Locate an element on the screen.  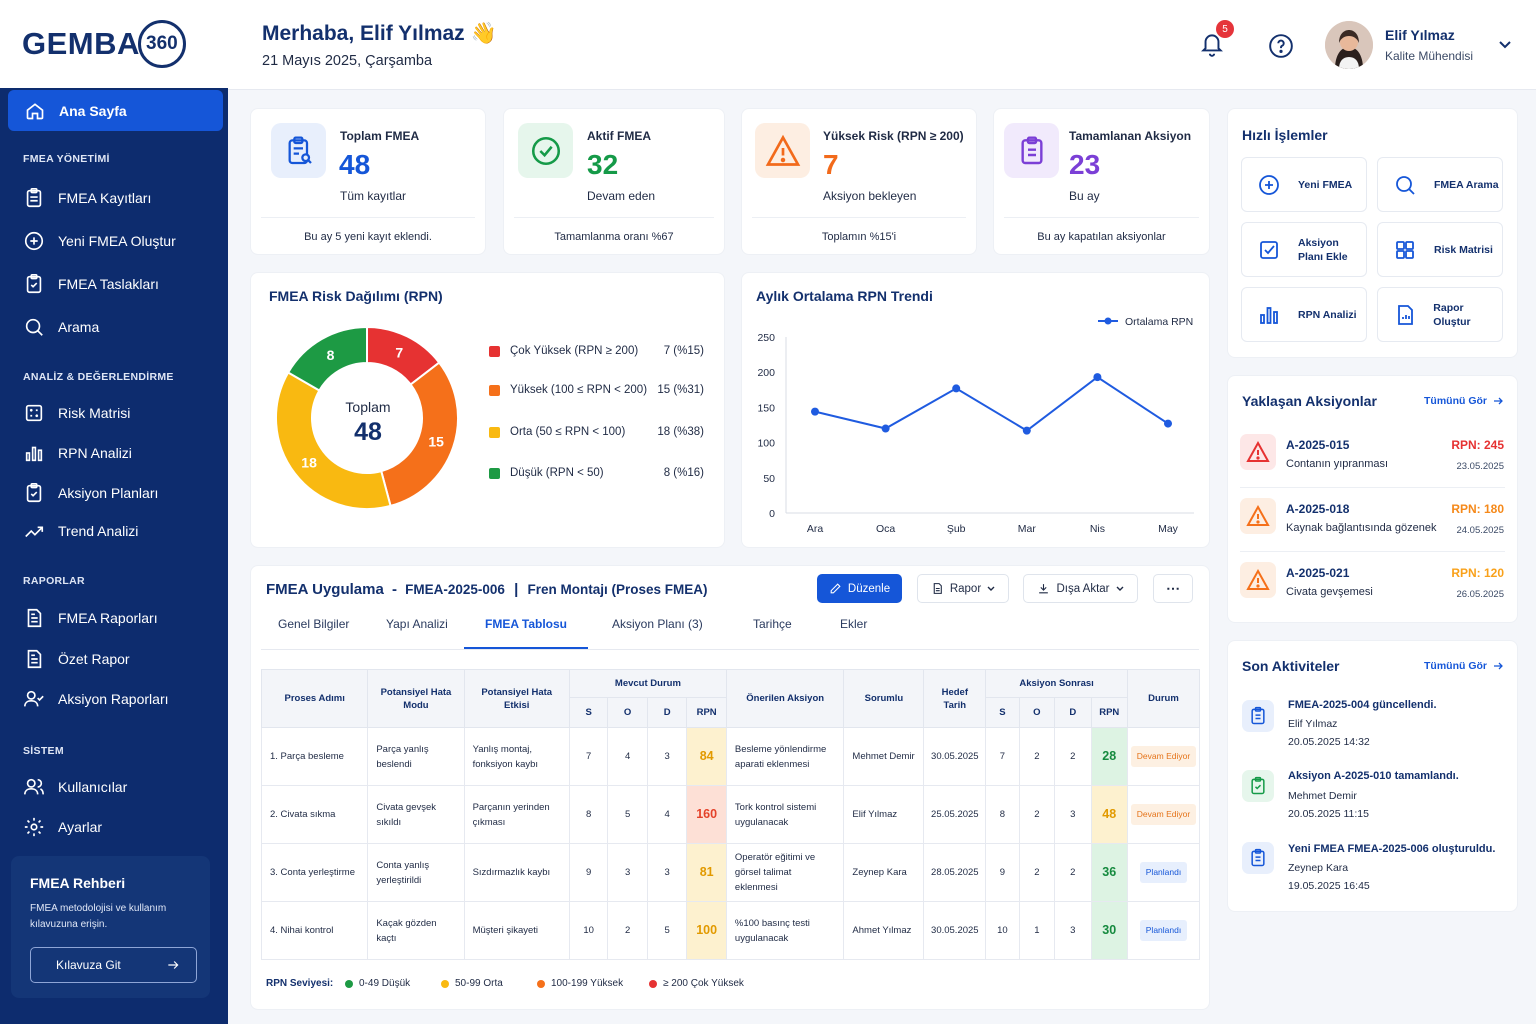
x-tick-label: Mar is located at coordinates (1027, 529).